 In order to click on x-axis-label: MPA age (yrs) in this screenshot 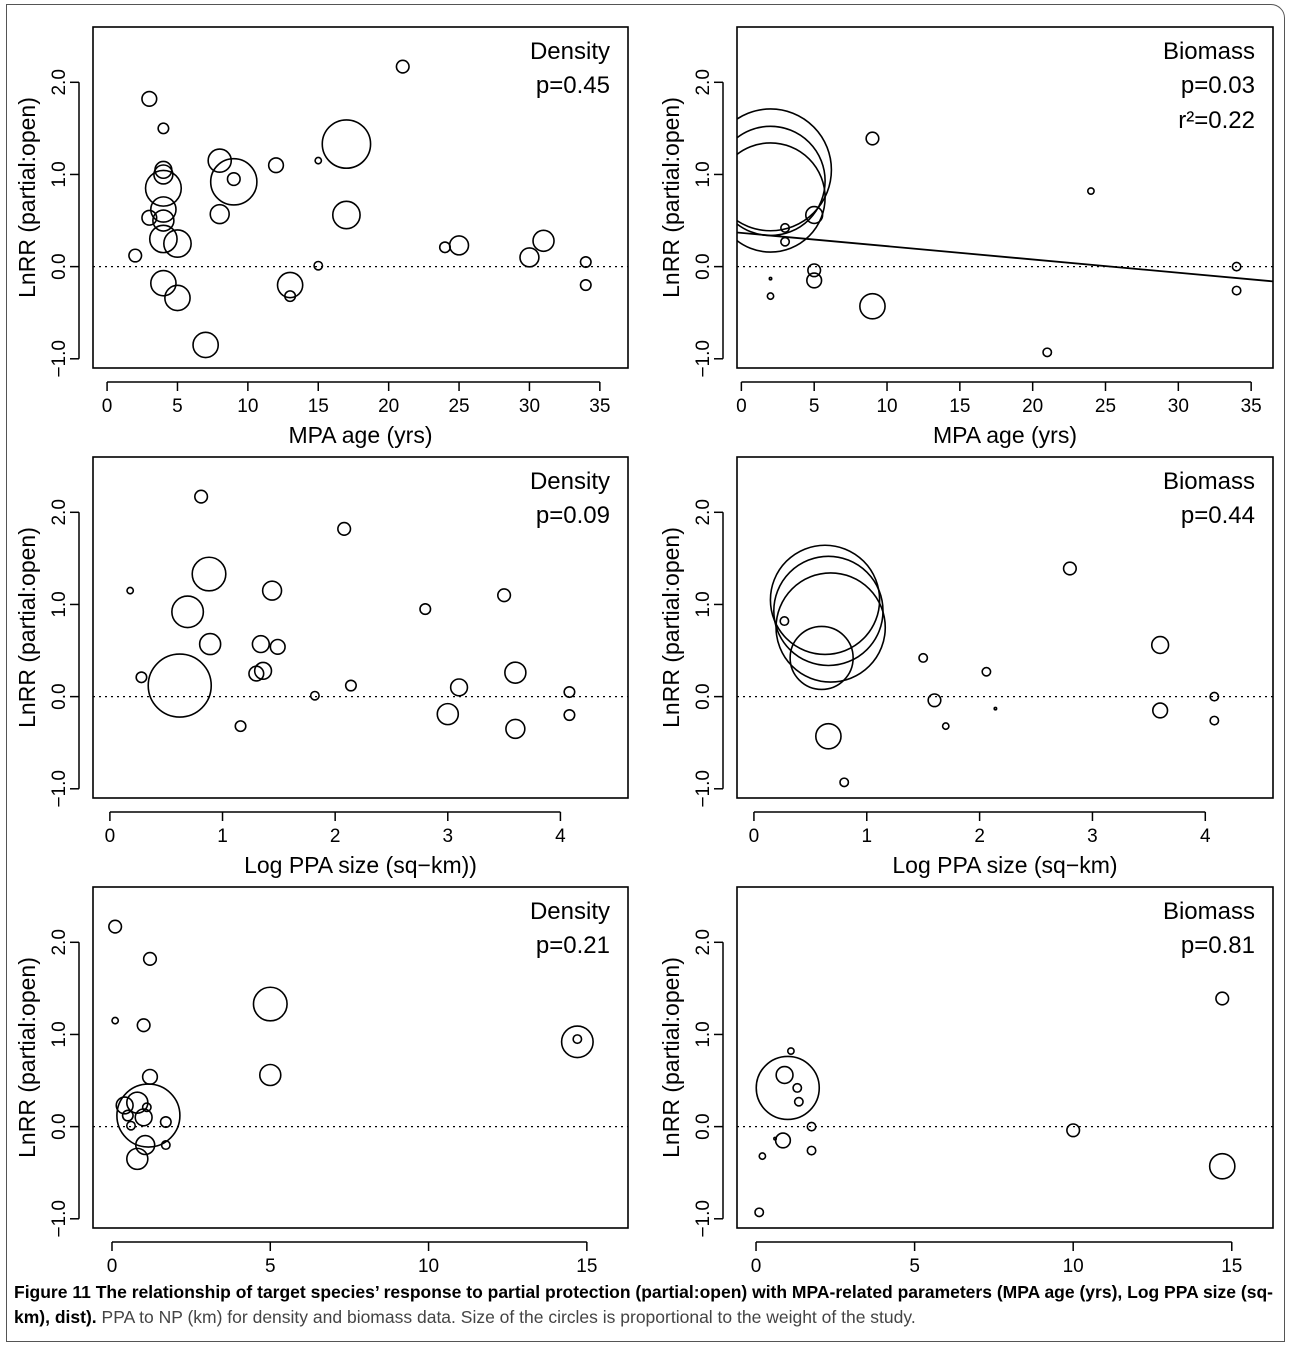, I will do `click(1005, 435)`.